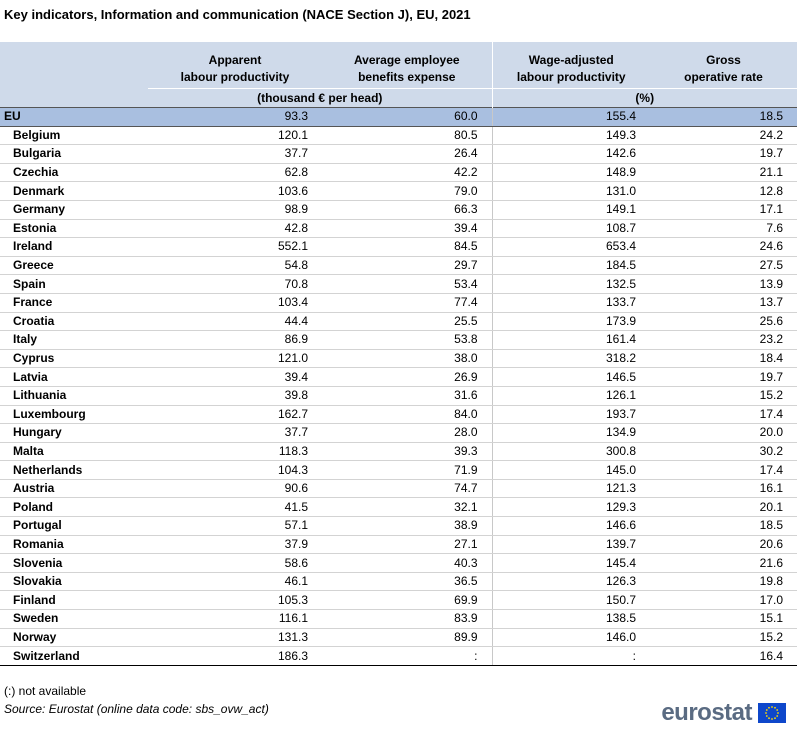  I want to click on eurostat-logo-text: eurostat, so click(706, 712).